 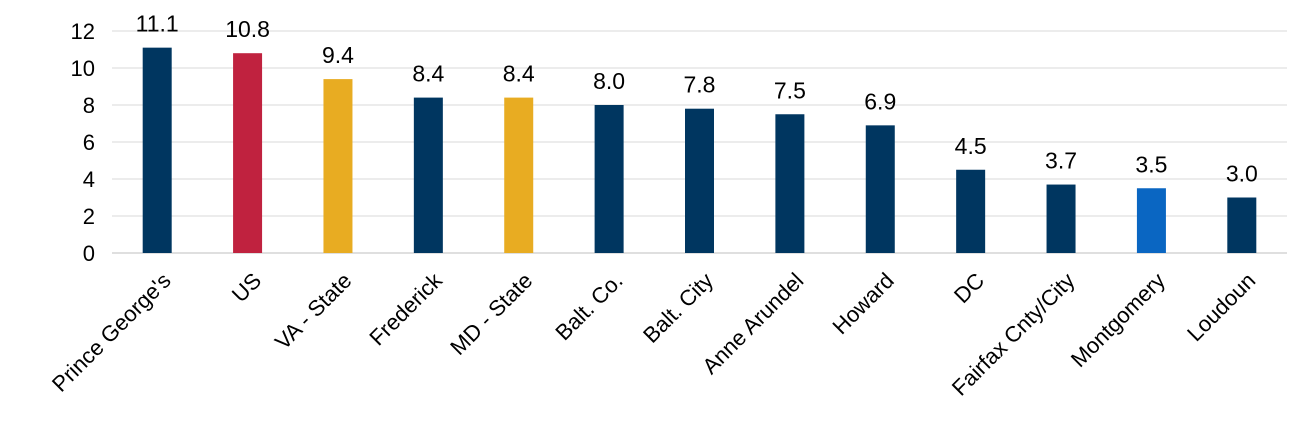 What do you see at coordinates (111, 332) in the screenshot?
I see `category-label: Prince George's` at bounding box center [111, 332].